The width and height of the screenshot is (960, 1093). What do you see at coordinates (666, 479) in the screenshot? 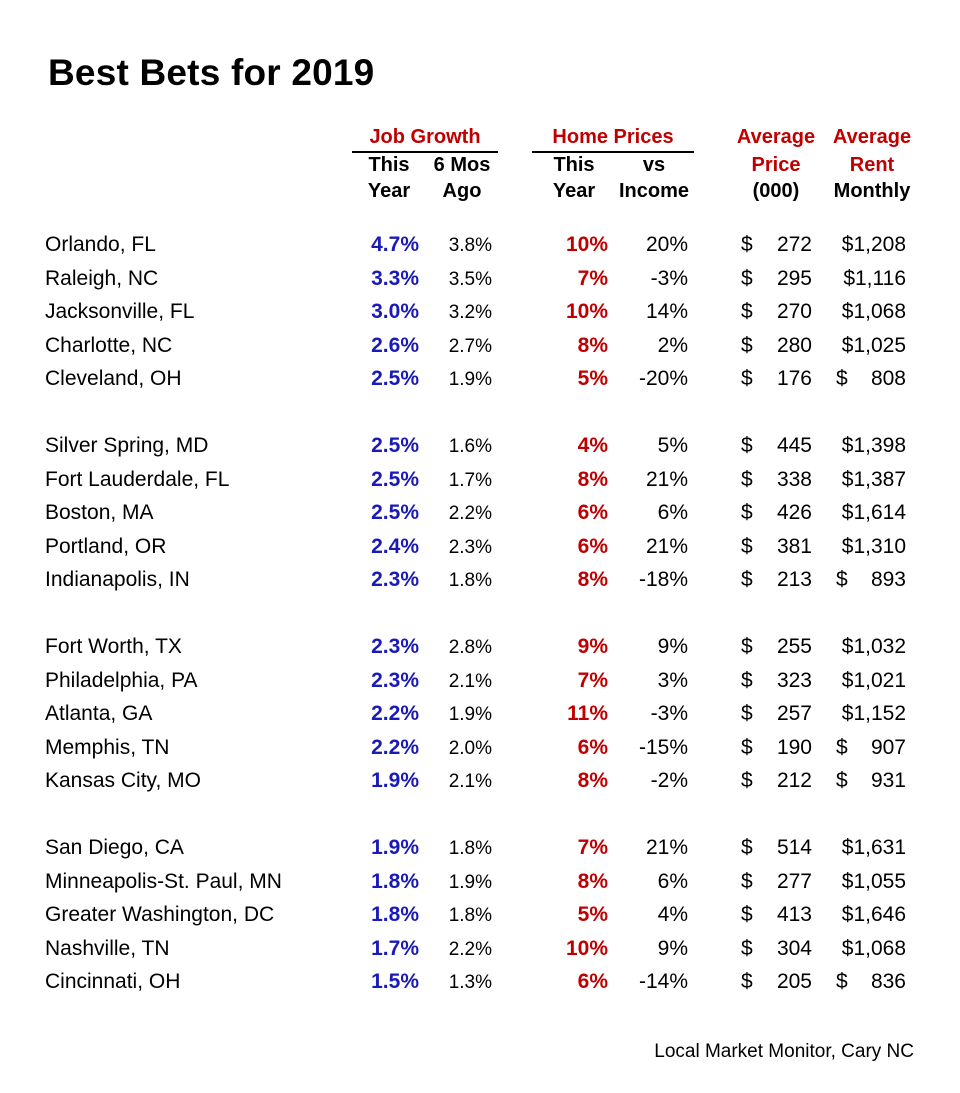
I see `home-prices-vs-income: 21%` at bounding box center [666, 479].